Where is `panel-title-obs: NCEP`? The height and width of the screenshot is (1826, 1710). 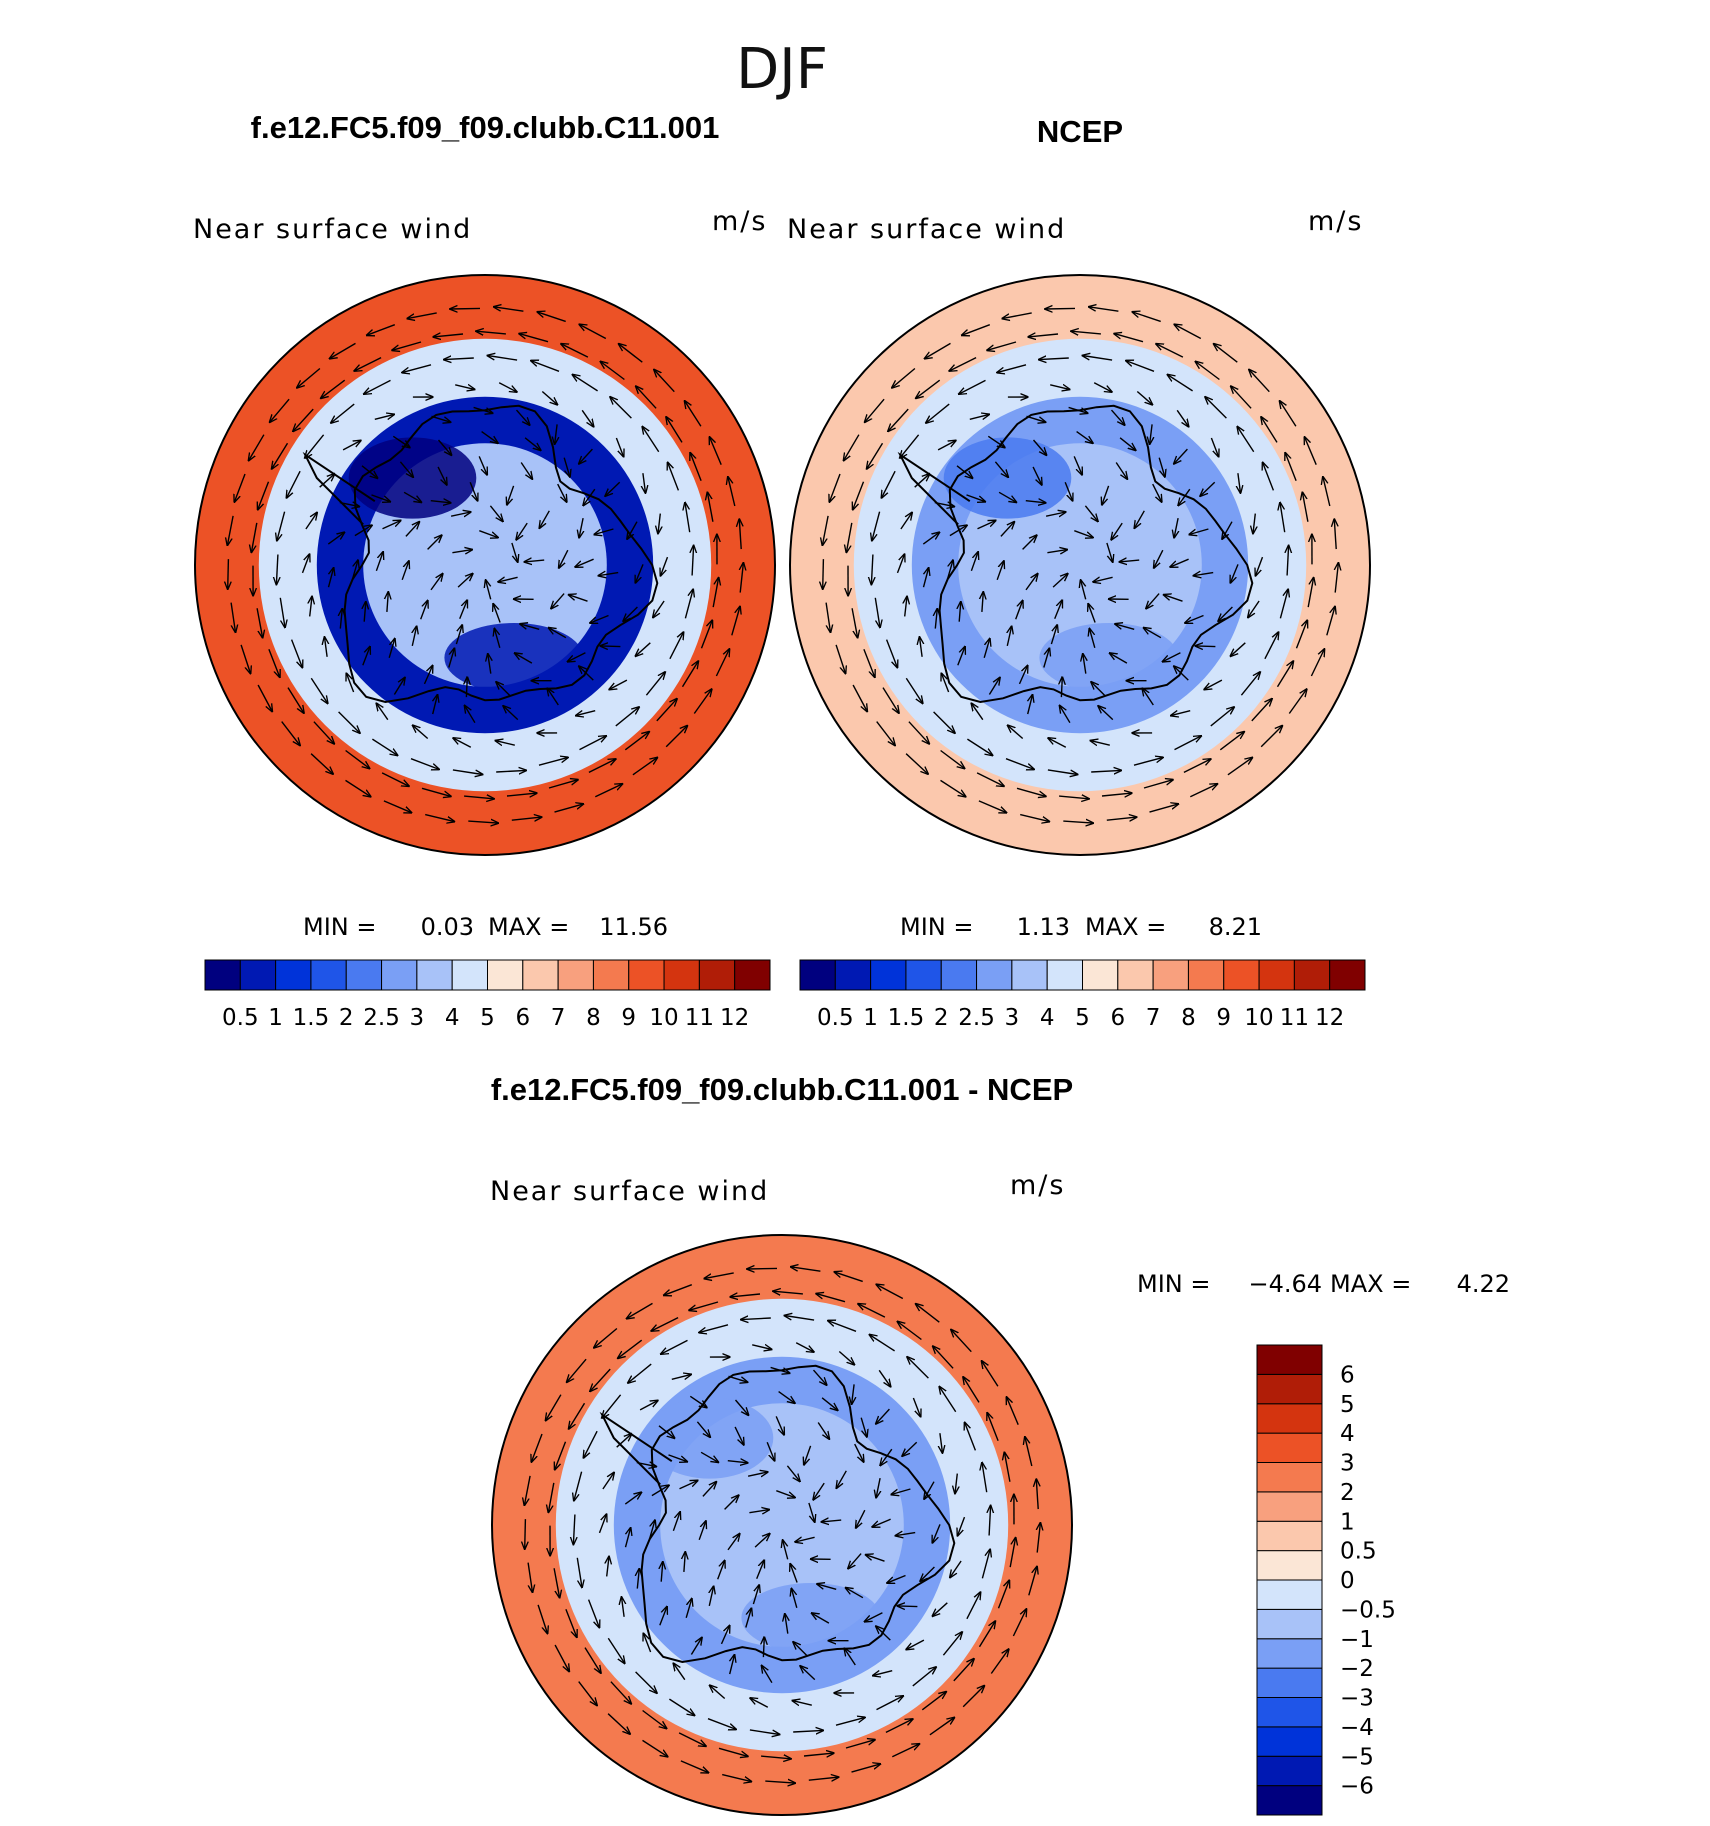
panel-title-obs: NCEP is located at coordinates (1080, 131).